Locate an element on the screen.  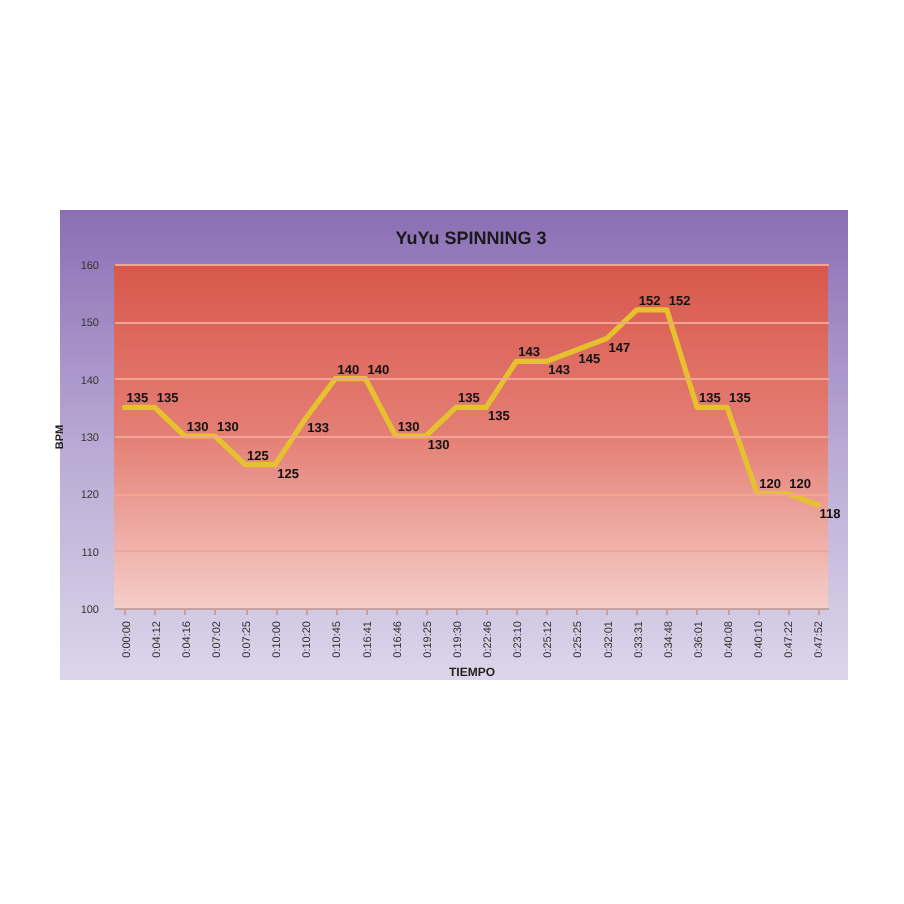
chart-title: YuYu SPINNING 3 is located at coordinates (471, 238).